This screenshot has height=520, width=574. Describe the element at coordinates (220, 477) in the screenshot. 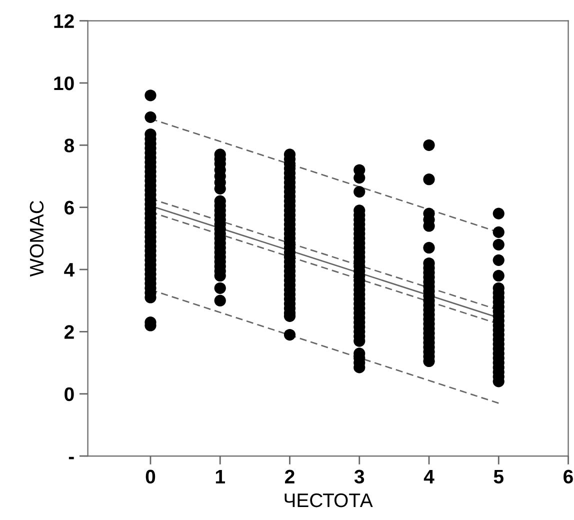

I see `x-tick-label: 1` at that location.